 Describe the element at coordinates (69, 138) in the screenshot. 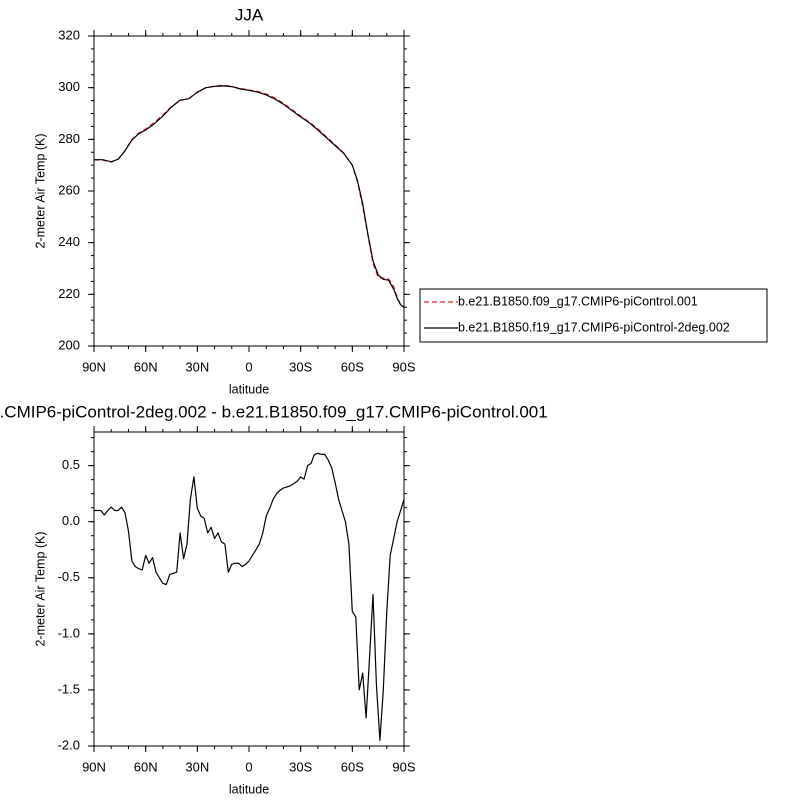

I see `y-tick-label: 280` at that location.